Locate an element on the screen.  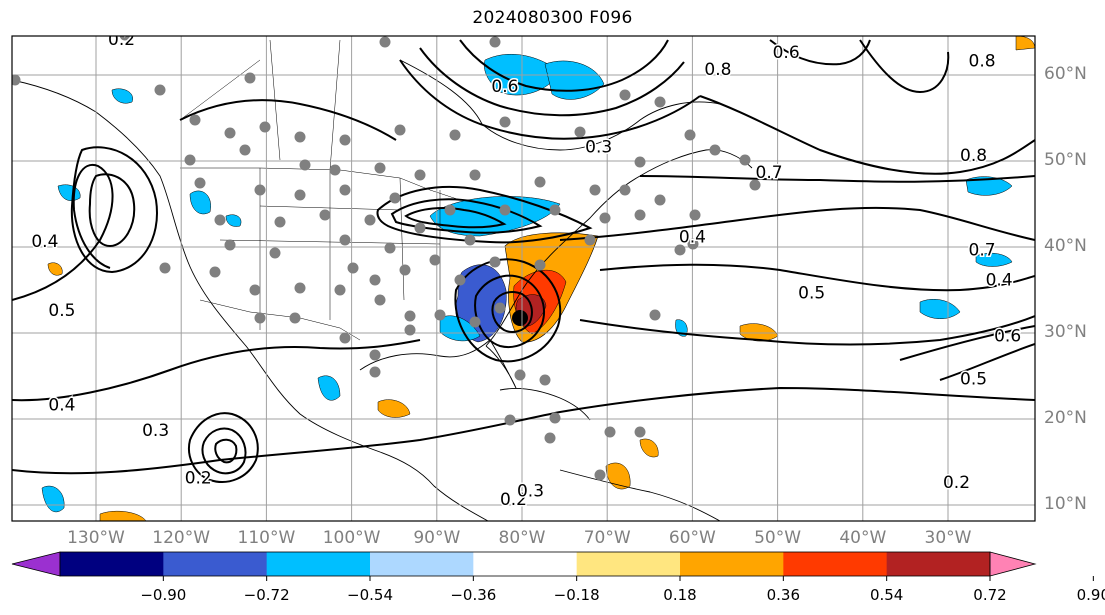
colorbar-tick-label: 0.36 is located at coordinates (783, 595).